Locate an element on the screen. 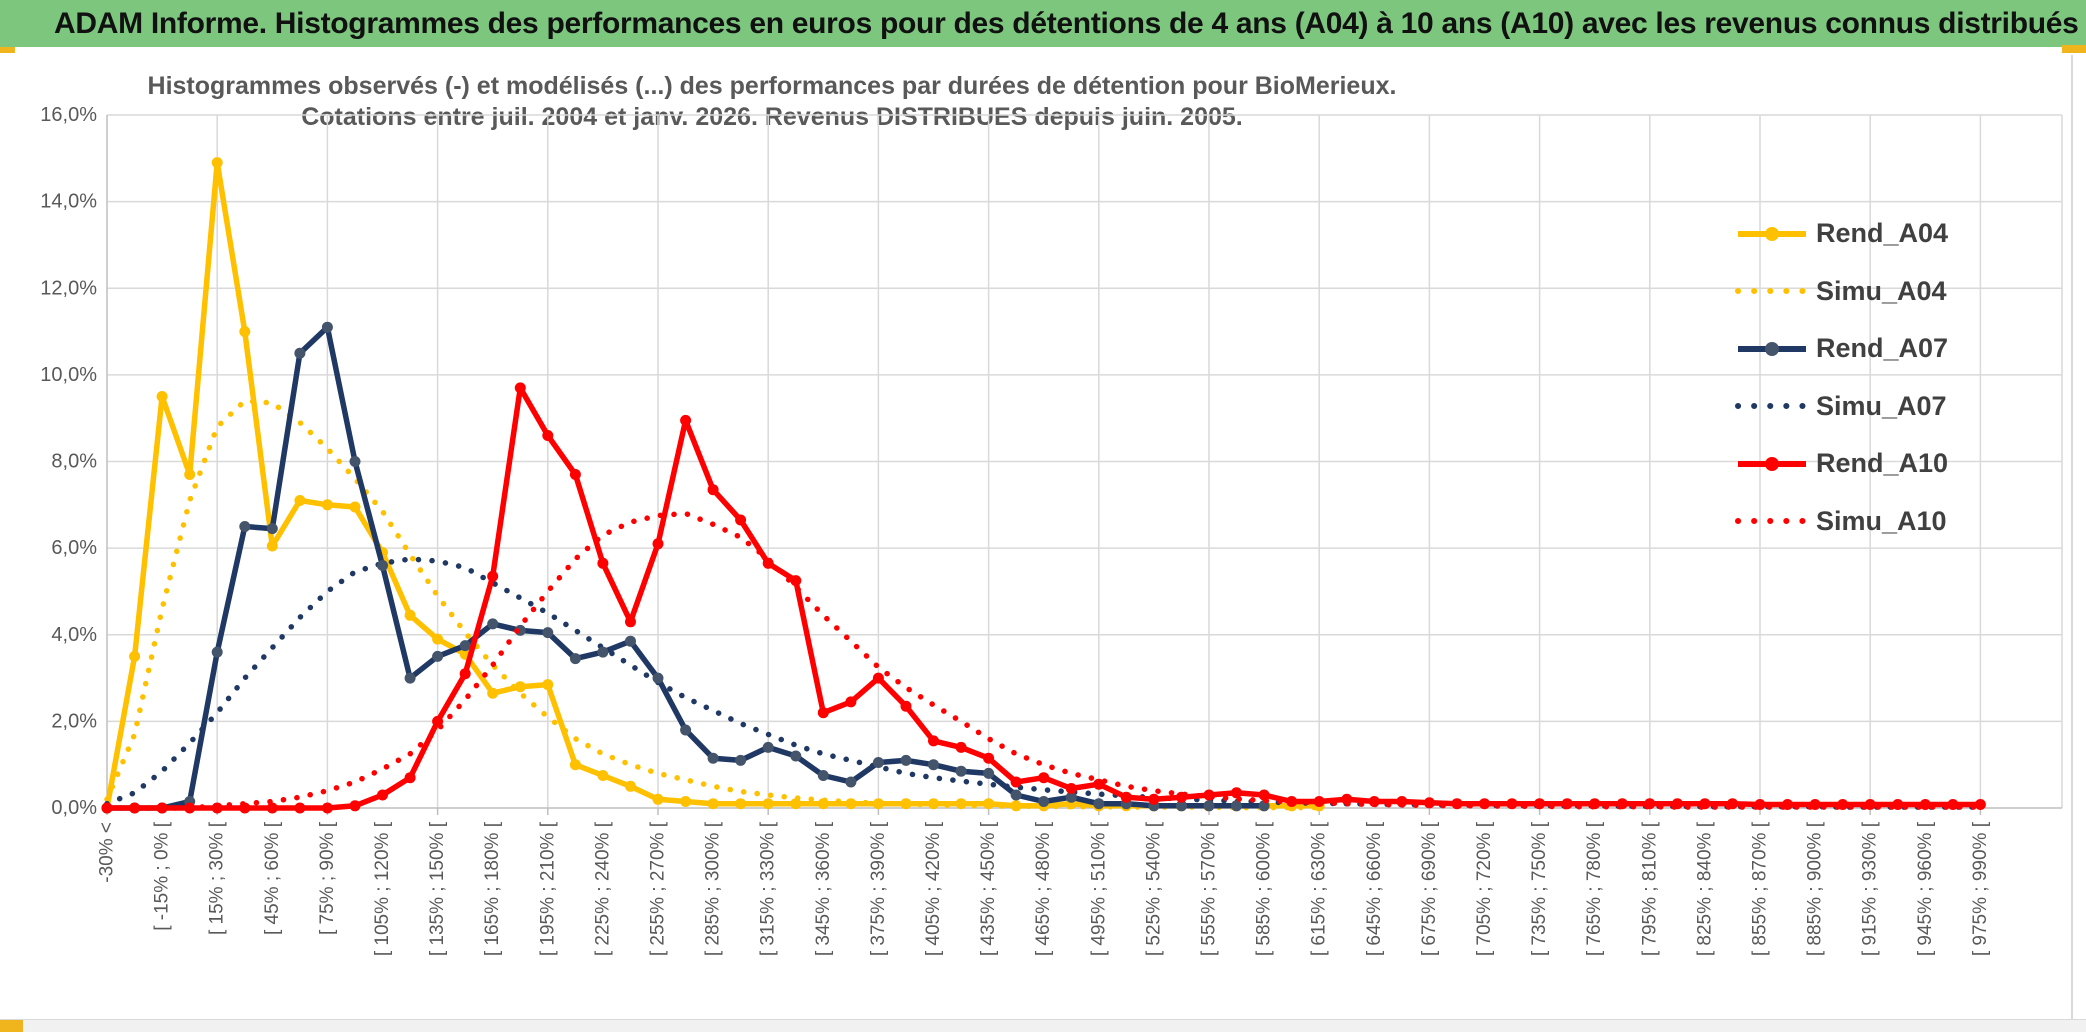 This screenshot has width=2086, height=1032. legend-item-simu_a07: Simu_A07 is located at coordinates (1841, 407).